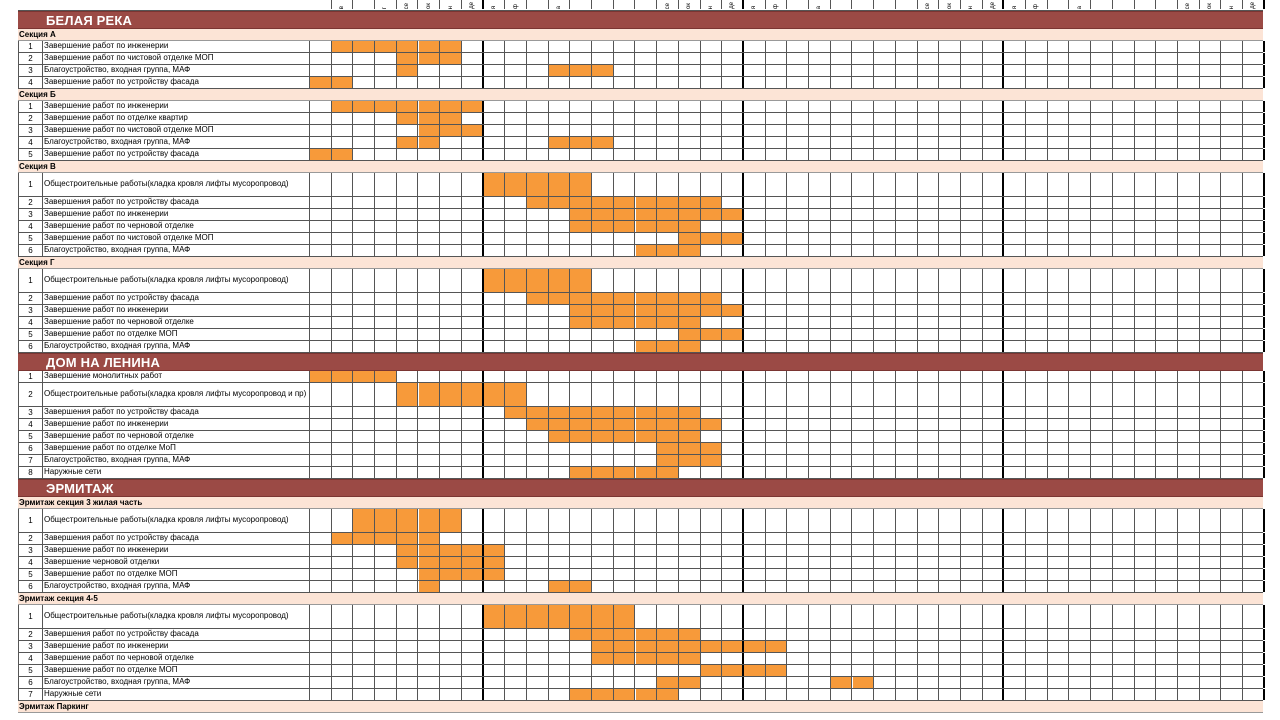 This screenshot has width=1280, height=720. I want to click on month-header-label: я, so click(1014, 7).